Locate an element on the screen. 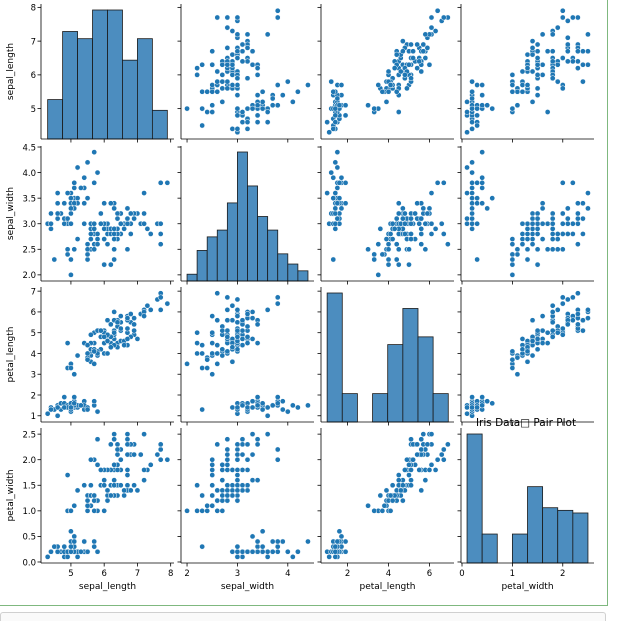 The image size is (617, 621). y-tick-label: 2.0 is located at coordinates (29, 461).